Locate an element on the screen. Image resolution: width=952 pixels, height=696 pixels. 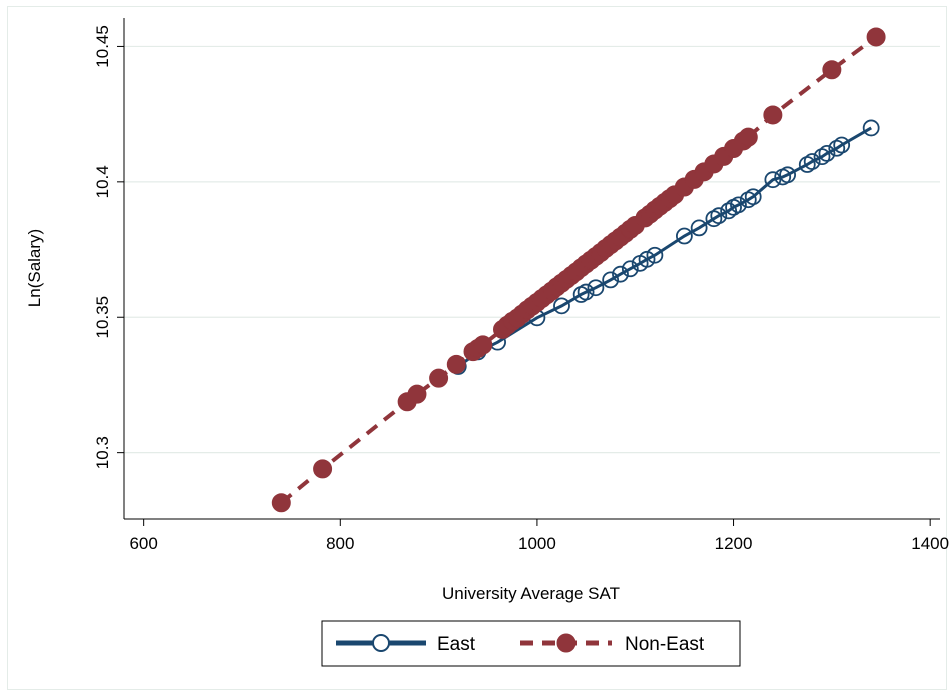
y-axis-title: Ln(Salary) is located at coordinates (34, 268).